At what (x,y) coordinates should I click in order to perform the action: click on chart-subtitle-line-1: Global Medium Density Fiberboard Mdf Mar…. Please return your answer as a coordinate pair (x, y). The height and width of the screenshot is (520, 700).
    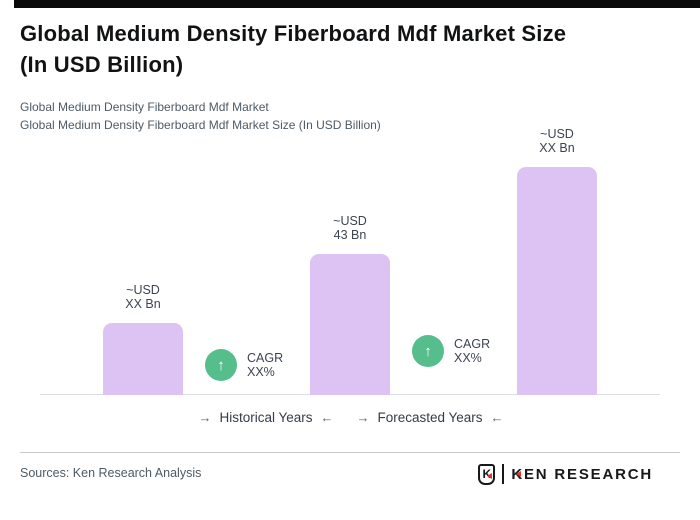
    Looking at the image, I should click on (144, 107).